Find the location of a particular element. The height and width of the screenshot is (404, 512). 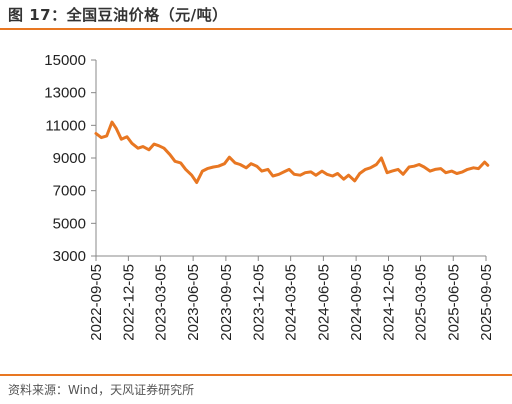

y-axis: 3000 5000 7000 9000 11000 13000 15000 is located at coordinates (70, 158).